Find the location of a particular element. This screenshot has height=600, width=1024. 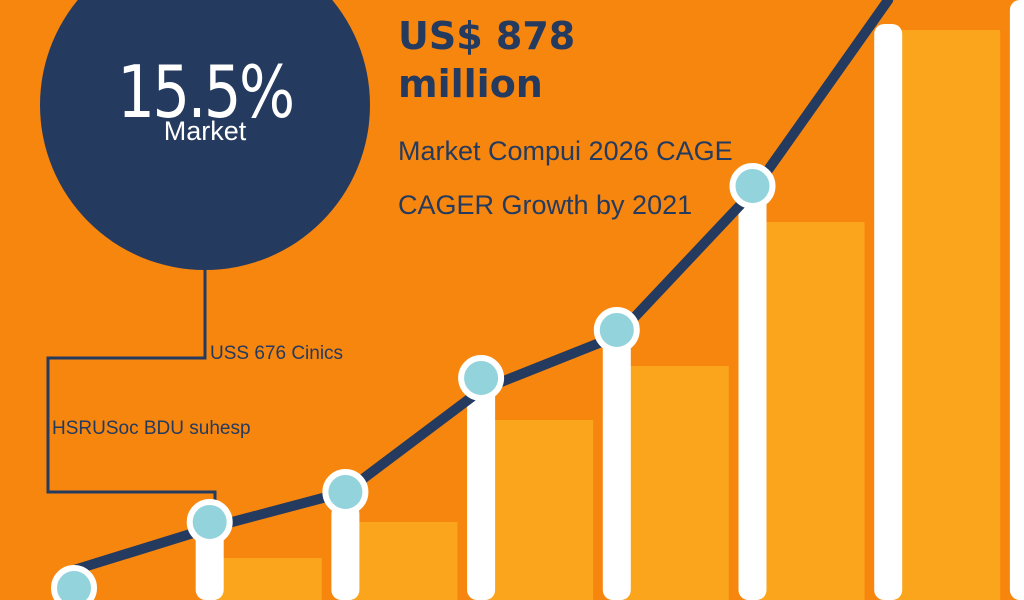

headline-line-2: million is located at coordinates (470, 84).